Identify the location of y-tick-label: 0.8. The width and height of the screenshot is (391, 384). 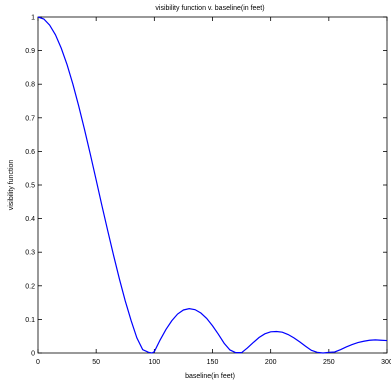
(30, 85).